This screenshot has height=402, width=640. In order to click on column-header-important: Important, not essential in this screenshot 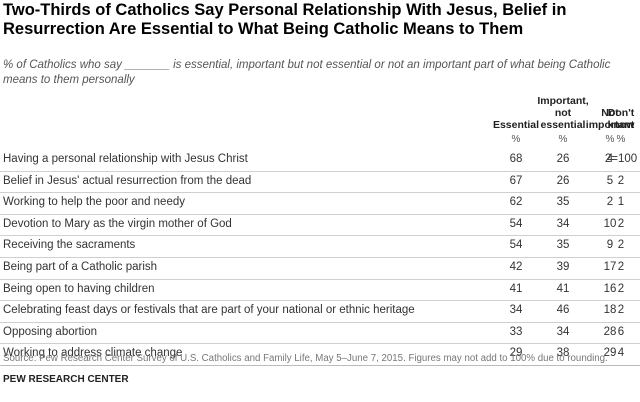, I will do `click(563, 113)`.